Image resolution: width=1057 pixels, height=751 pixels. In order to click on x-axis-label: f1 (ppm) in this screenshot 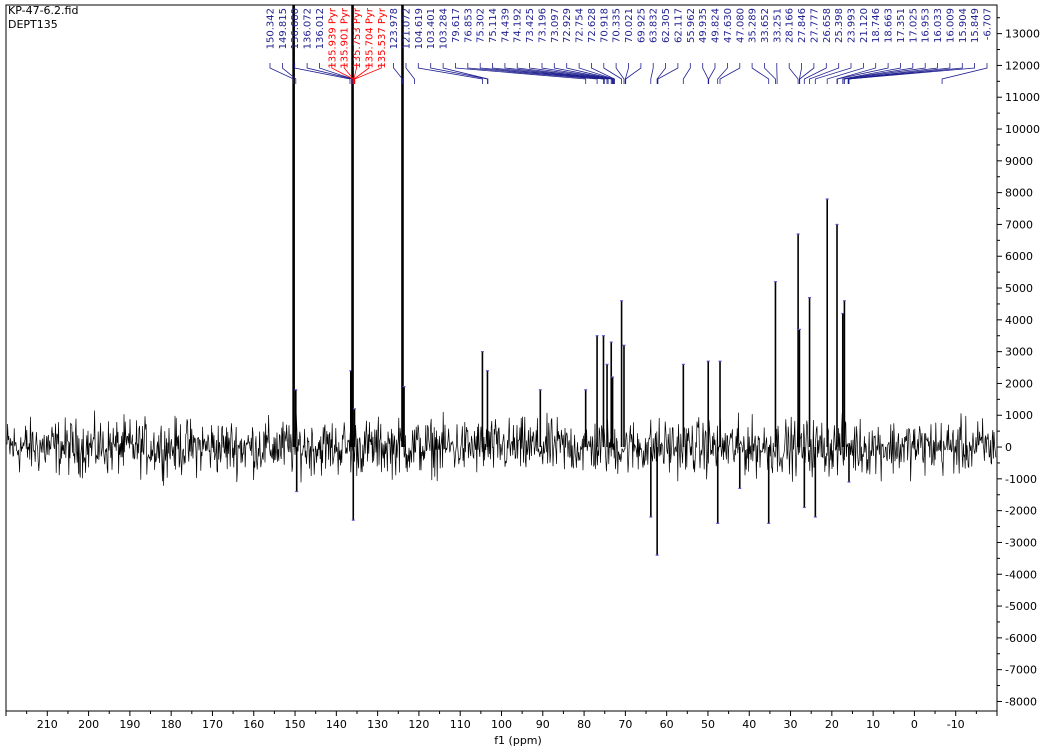, I will do `click(518, 740)`.